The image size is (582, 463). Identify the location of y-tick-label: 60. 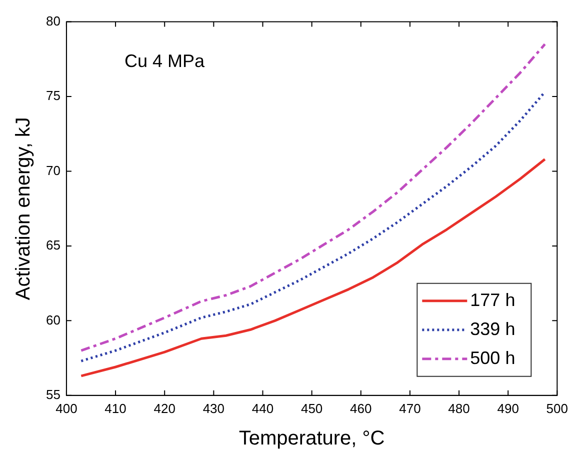
(53, 320).